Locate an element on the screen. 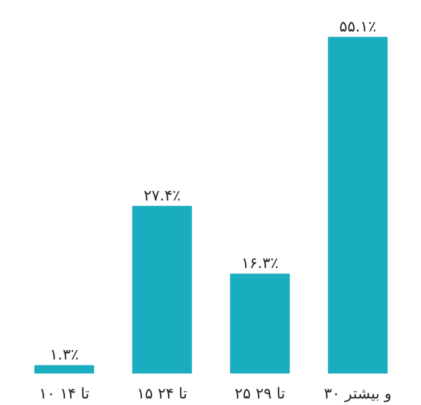 Image resolution: width=421 pixels, height=405 pixels. data-label: ۲۷.۴٪ is located at coordinates (162, 195).